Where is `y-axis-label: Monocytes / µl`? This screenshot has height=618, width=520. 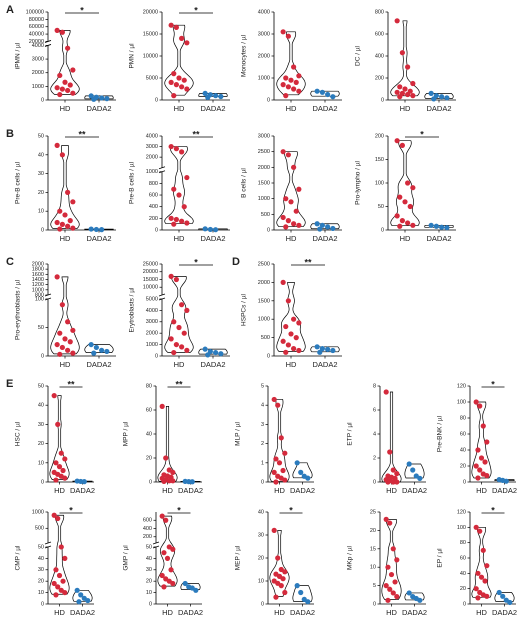 y-axis-label: Monocytes / µl is located at coordinates (244, 55).